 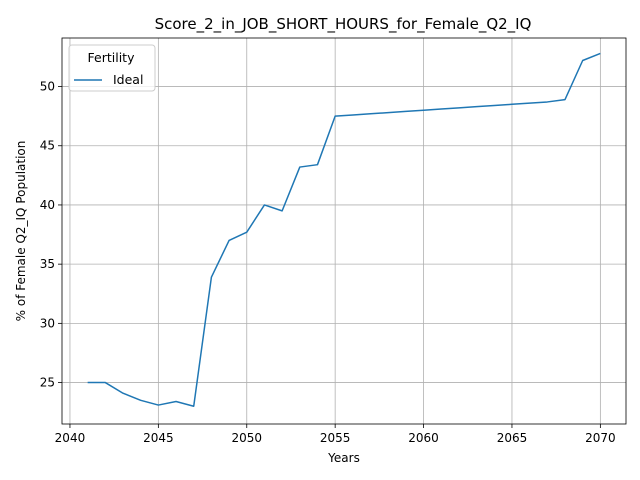 I want to click on x-tick-label: 2050, so click(x=246, y=438).